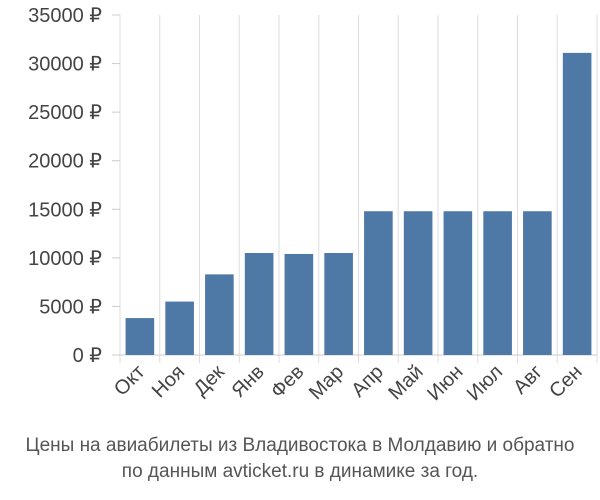 The image size is (600, 500). What do you see at coordinates (300, 471) in the screenshot?
I see `chart-caption-line-2: по данным avticket.ru в динамике за год.` at bounding box center [300, 471].